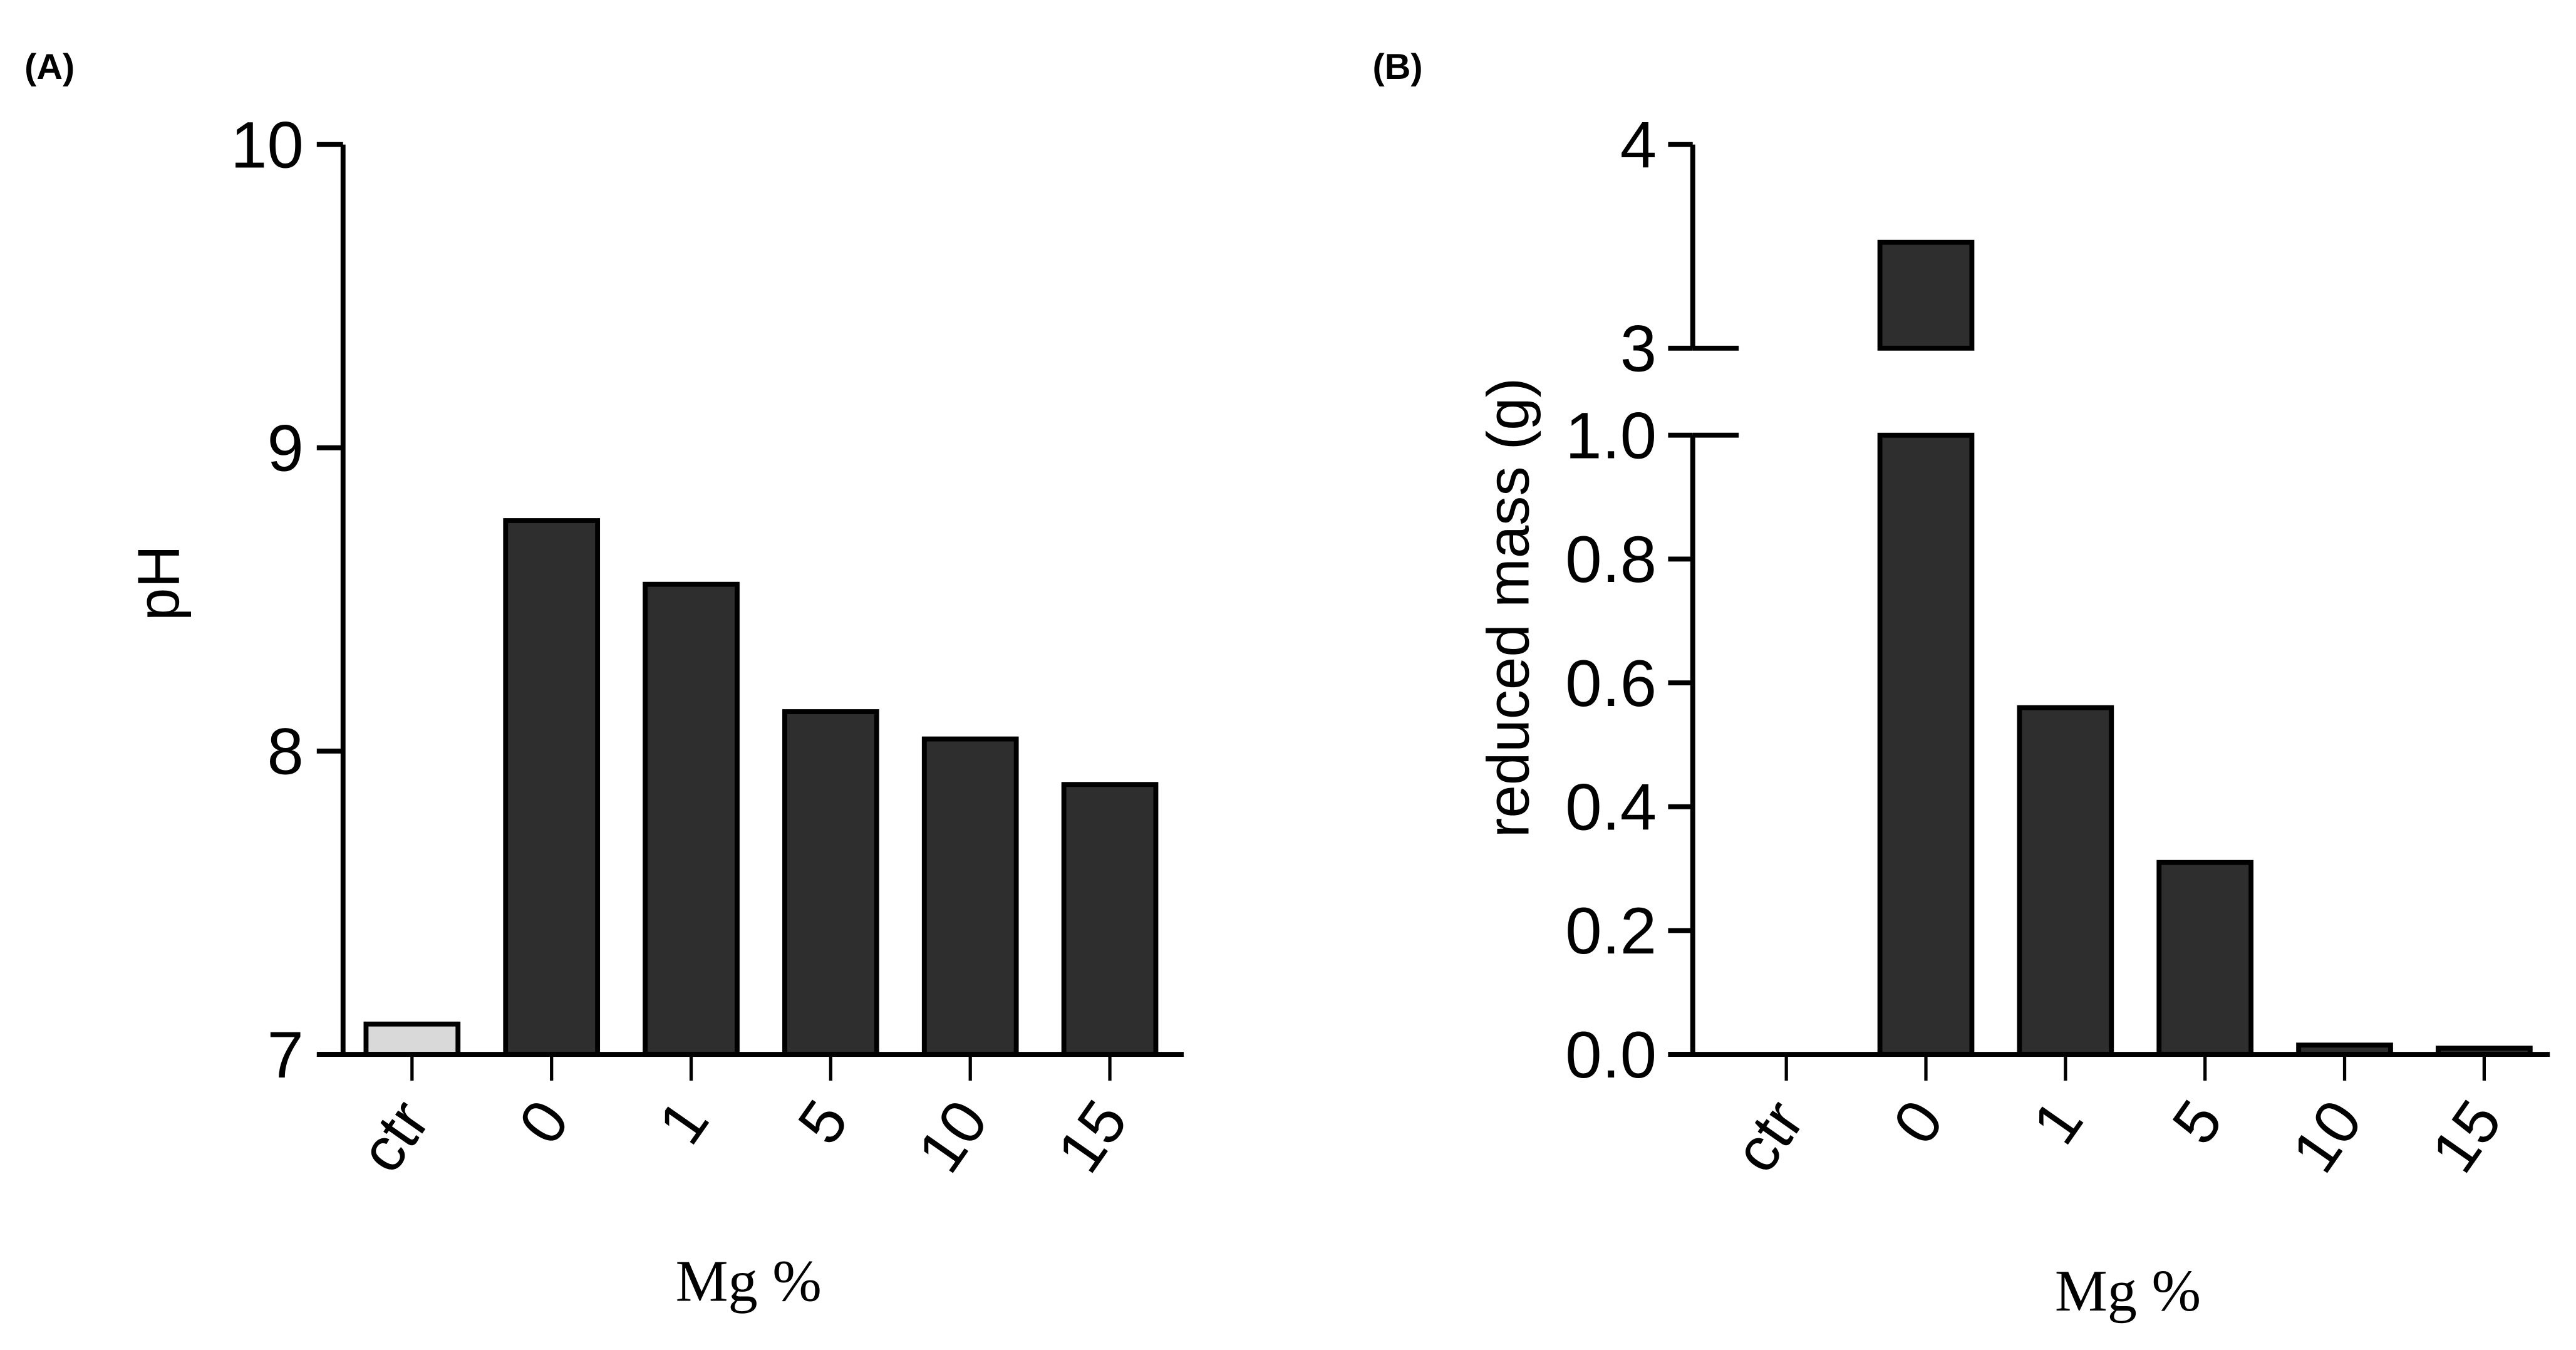 The width and height of the screenshot is (2576, 1350). What do you see at coordinates (1611, 559) in the screenshot?
I see `y-tick-label: 0.8` at bounding box center [1611, 559].